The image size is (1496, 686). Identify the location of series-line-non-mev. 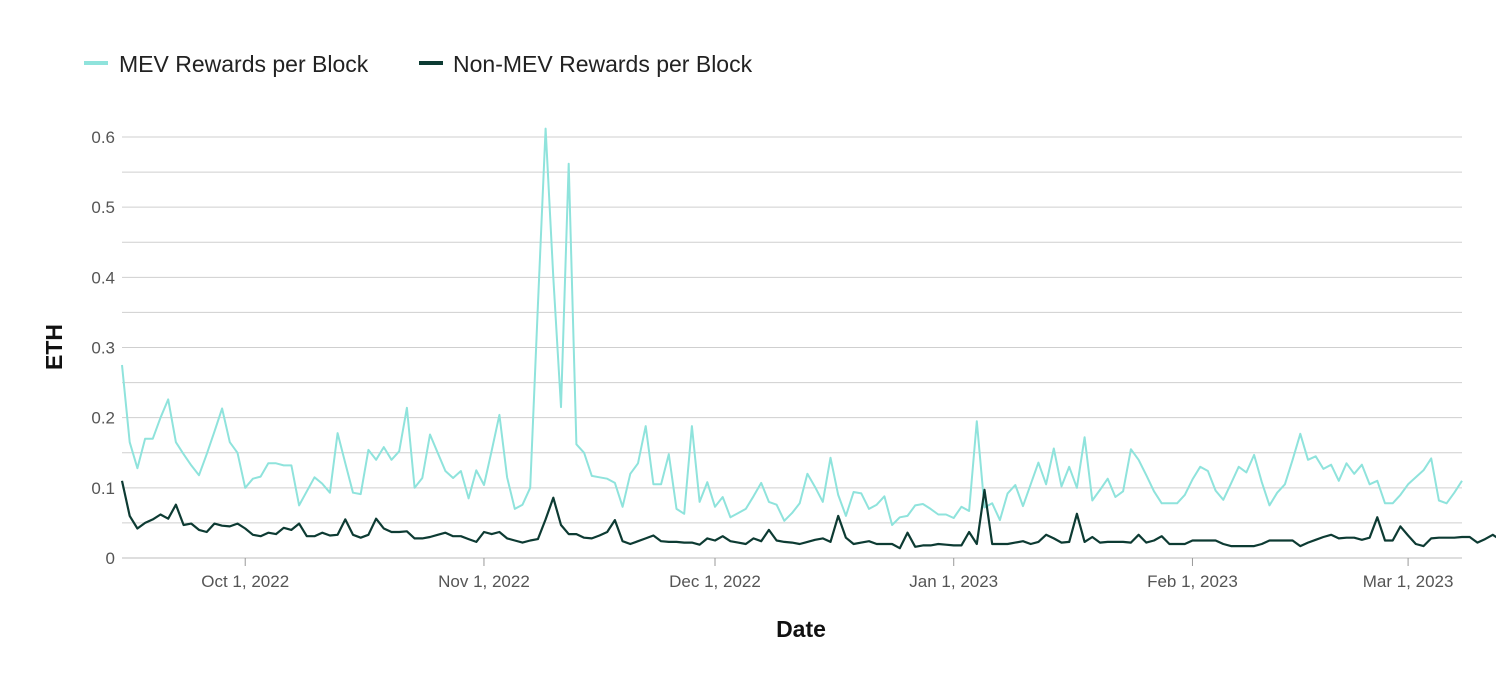
(808, 515).